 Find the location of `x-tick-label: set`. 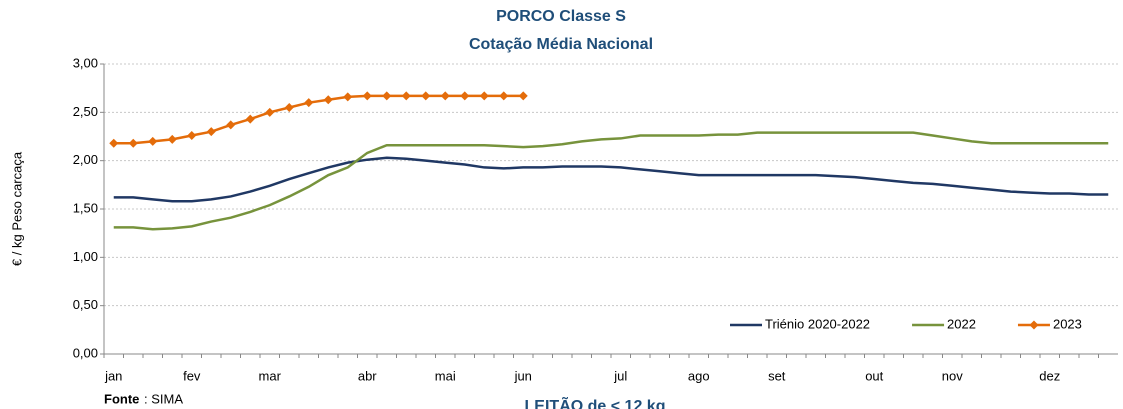

x-tick-label: set is located at coordinates (777, 375).